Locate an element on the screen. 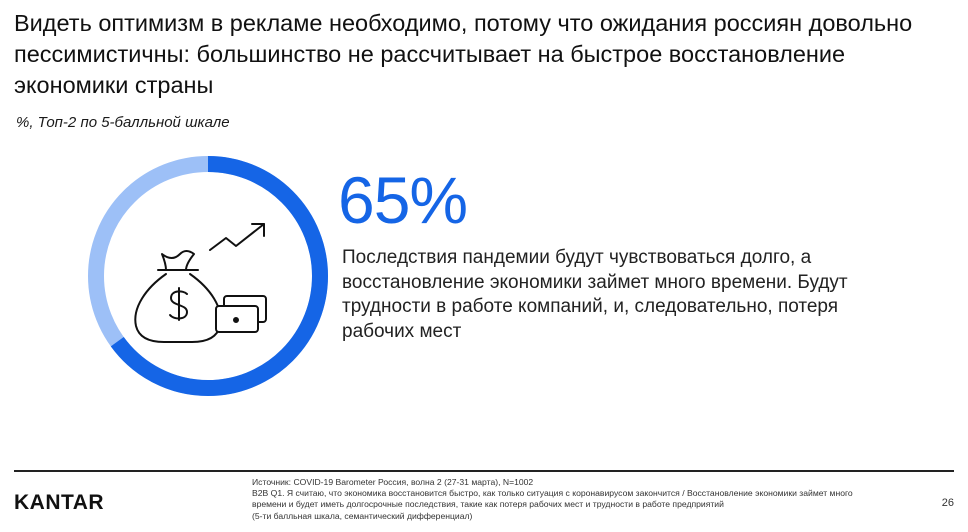 Image resolution: width=968 pixels, height=532 pixels. page-number: 26 is located at coordinates (947, 503).